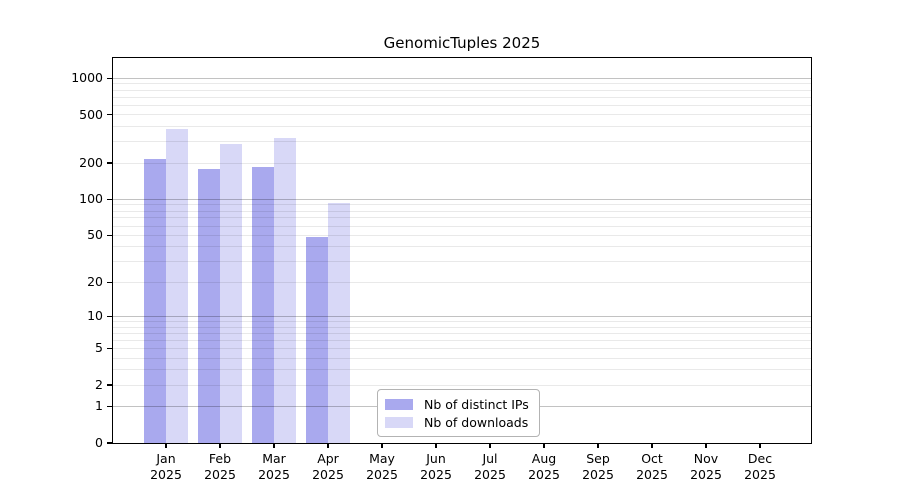 The height and width of the screenshot is (500, 900). I want to click on x-axis-tick-may, so click(382, 445).